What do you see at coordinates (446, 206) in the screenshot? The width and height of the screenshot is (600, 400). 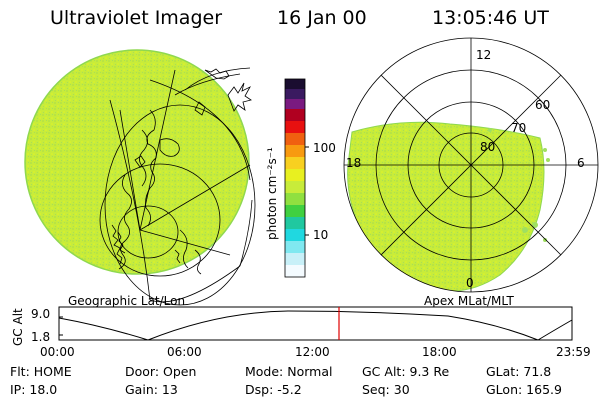 I see `polar-emission-region` at bounding box center [446, 206].